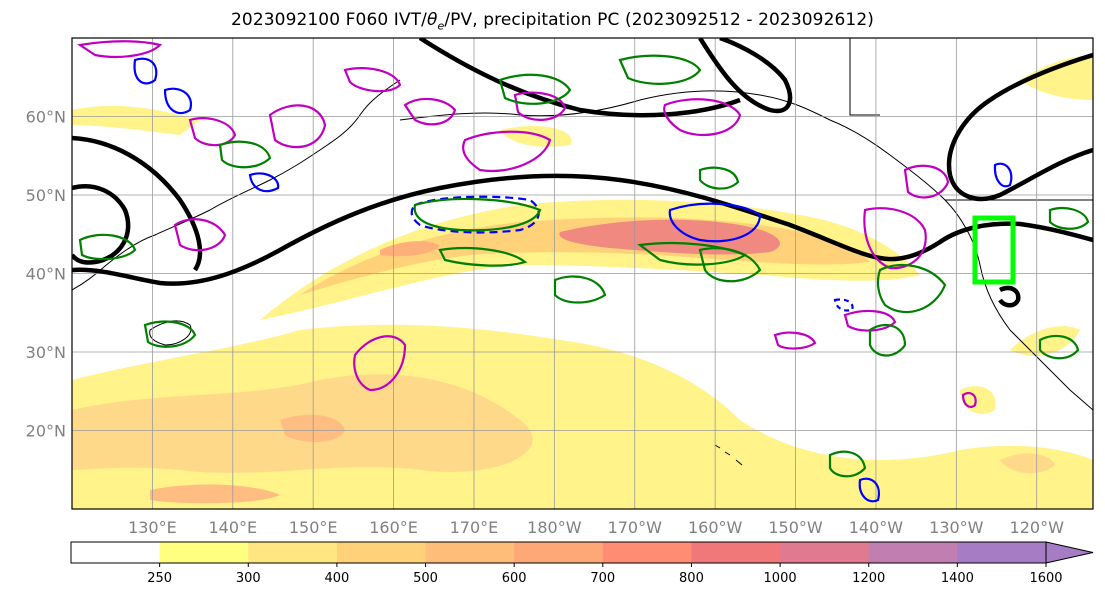  I want to click on lon-tick-label: 120°W, so click(1037, 527).